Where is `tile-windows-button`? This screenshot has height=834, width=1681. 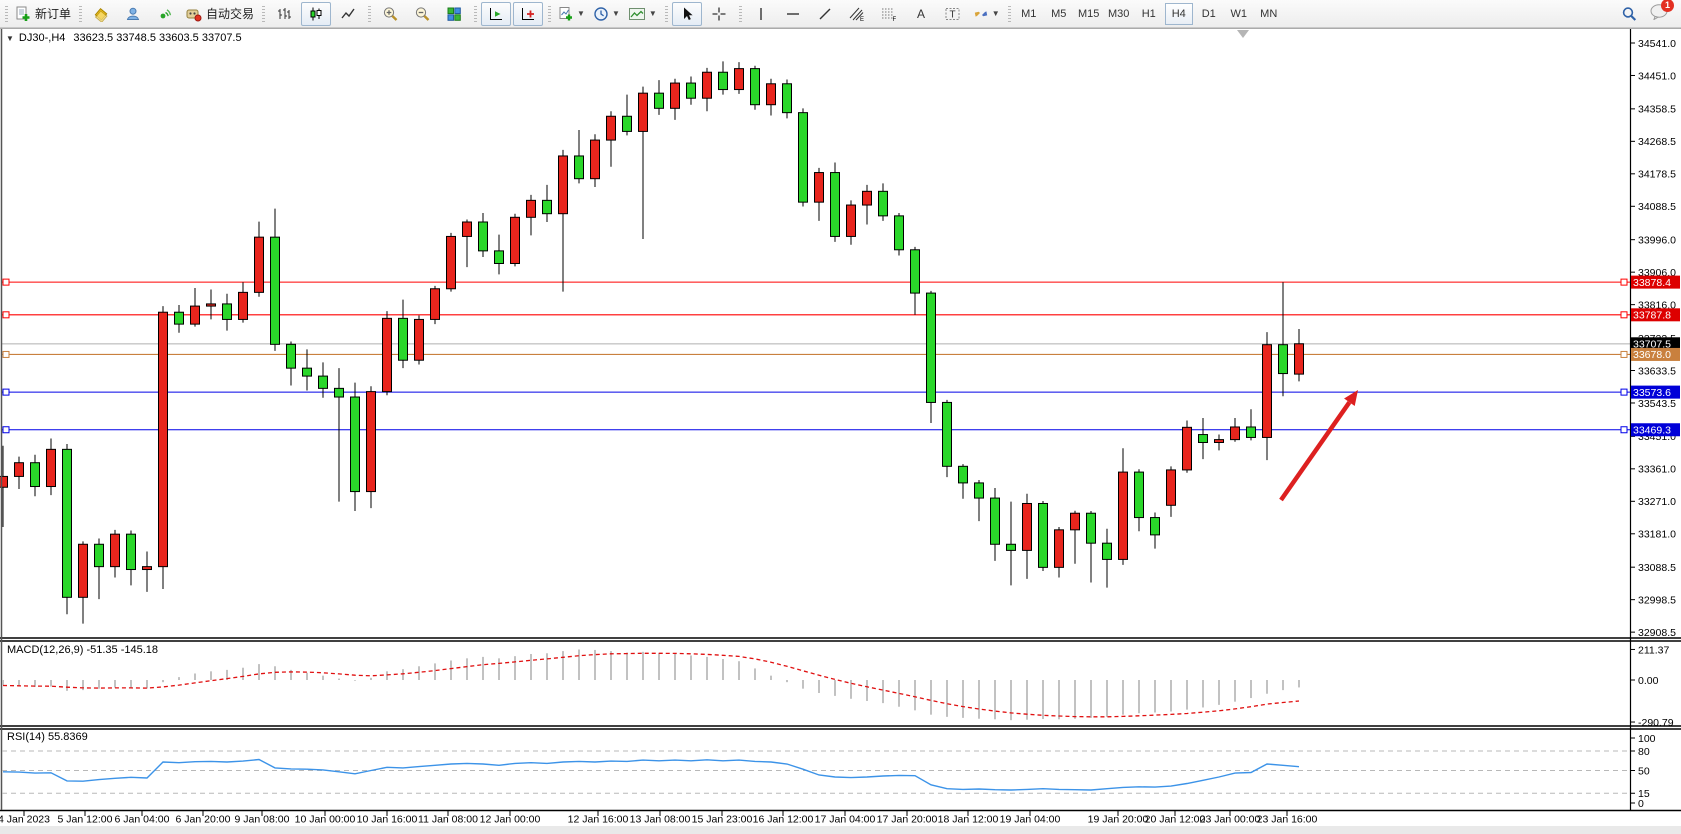 tile-windows-button is located at coordinates (454, 14).